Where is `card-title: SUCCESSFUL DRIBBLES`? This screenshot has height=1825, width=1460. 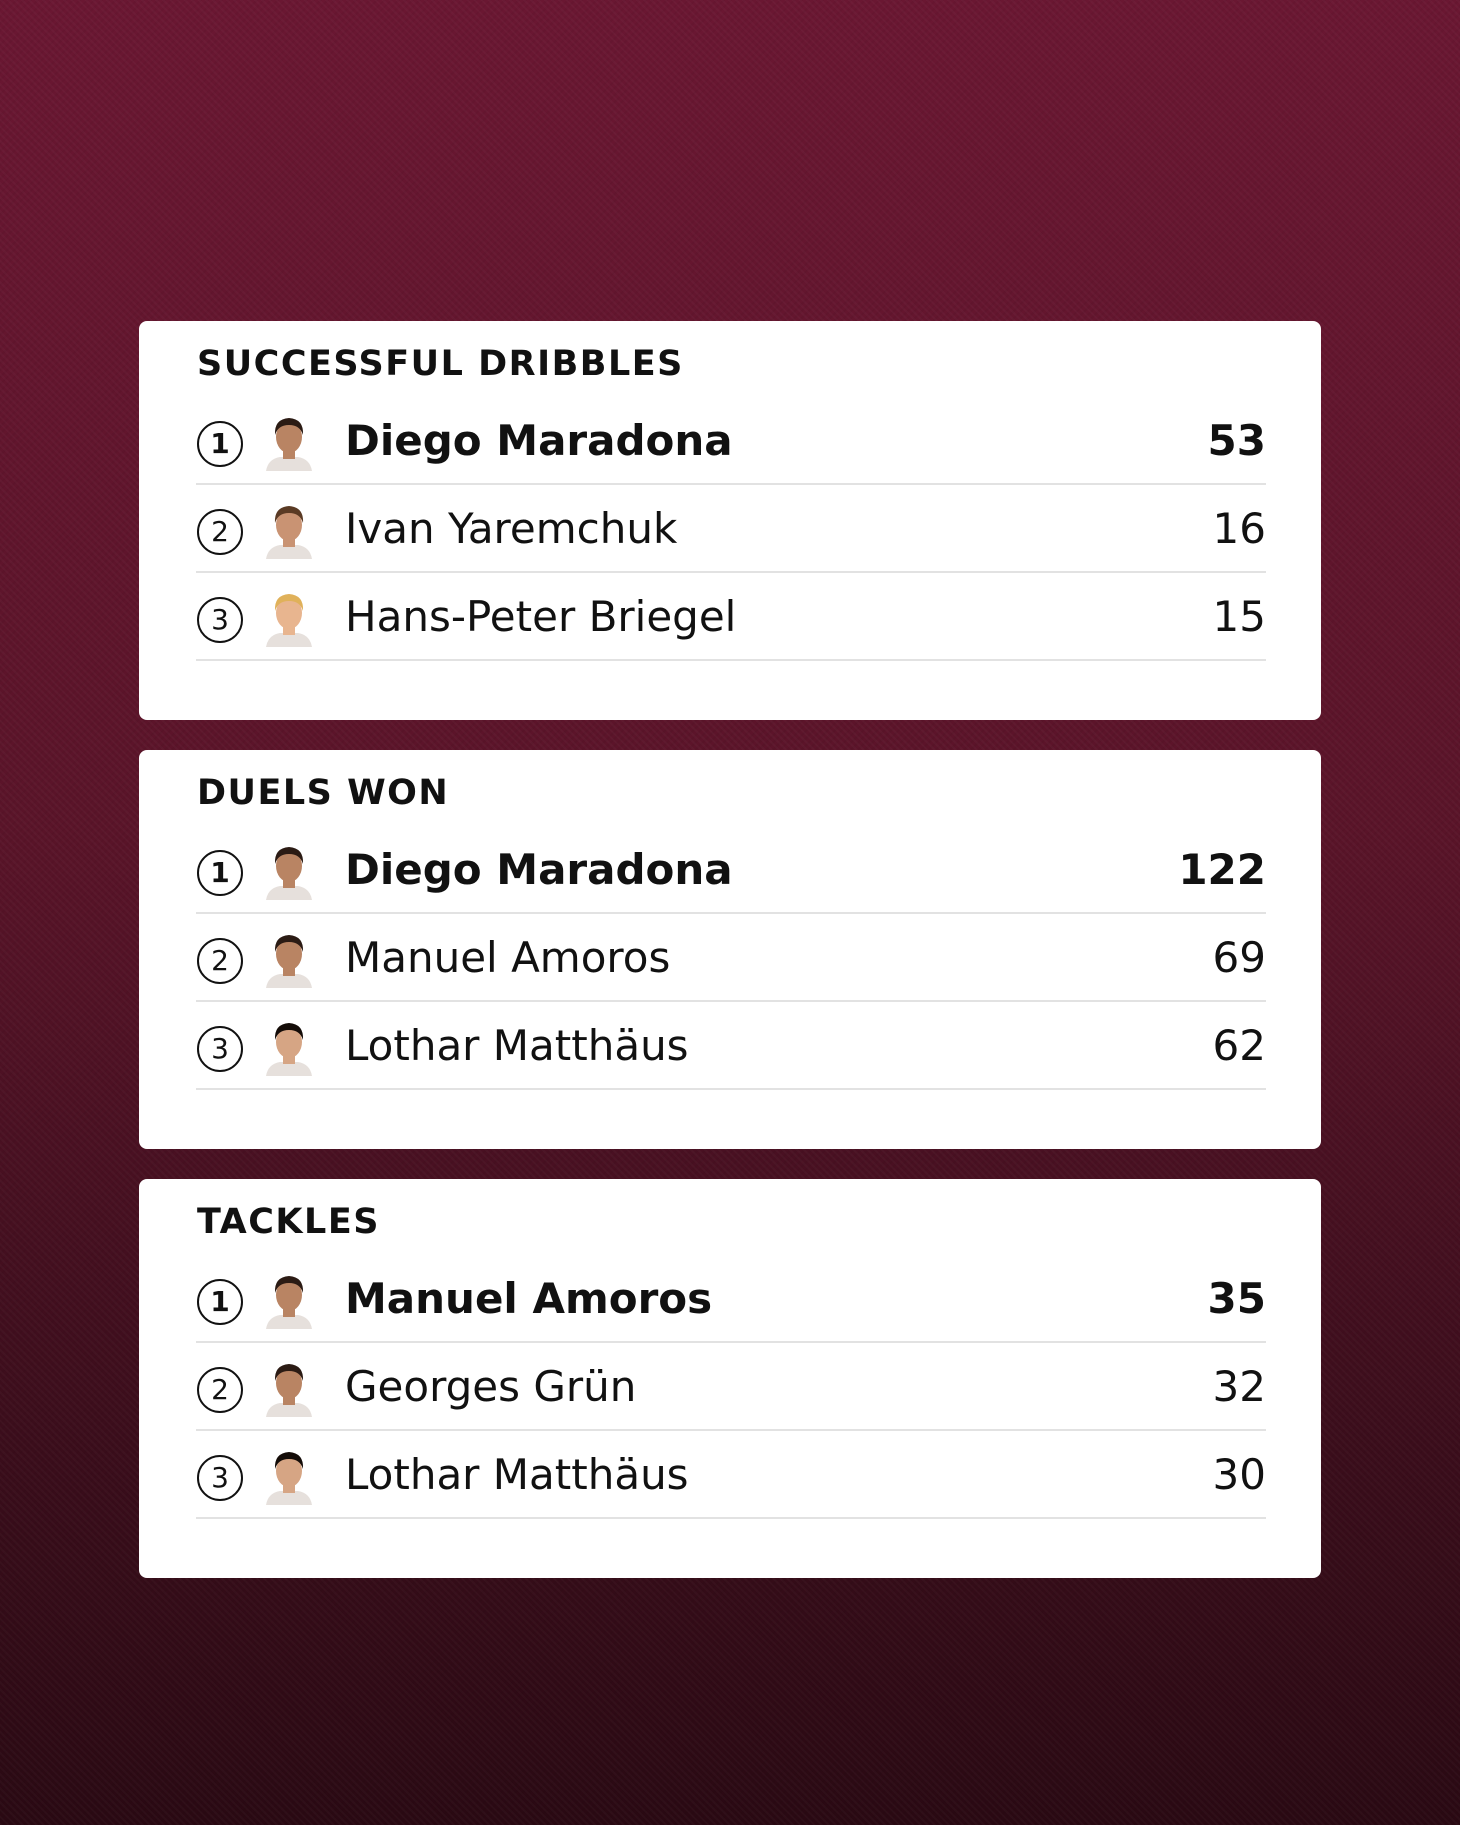
card-title: SUCCESSFUL DRIBBLES is located at coordinates (440, 364).